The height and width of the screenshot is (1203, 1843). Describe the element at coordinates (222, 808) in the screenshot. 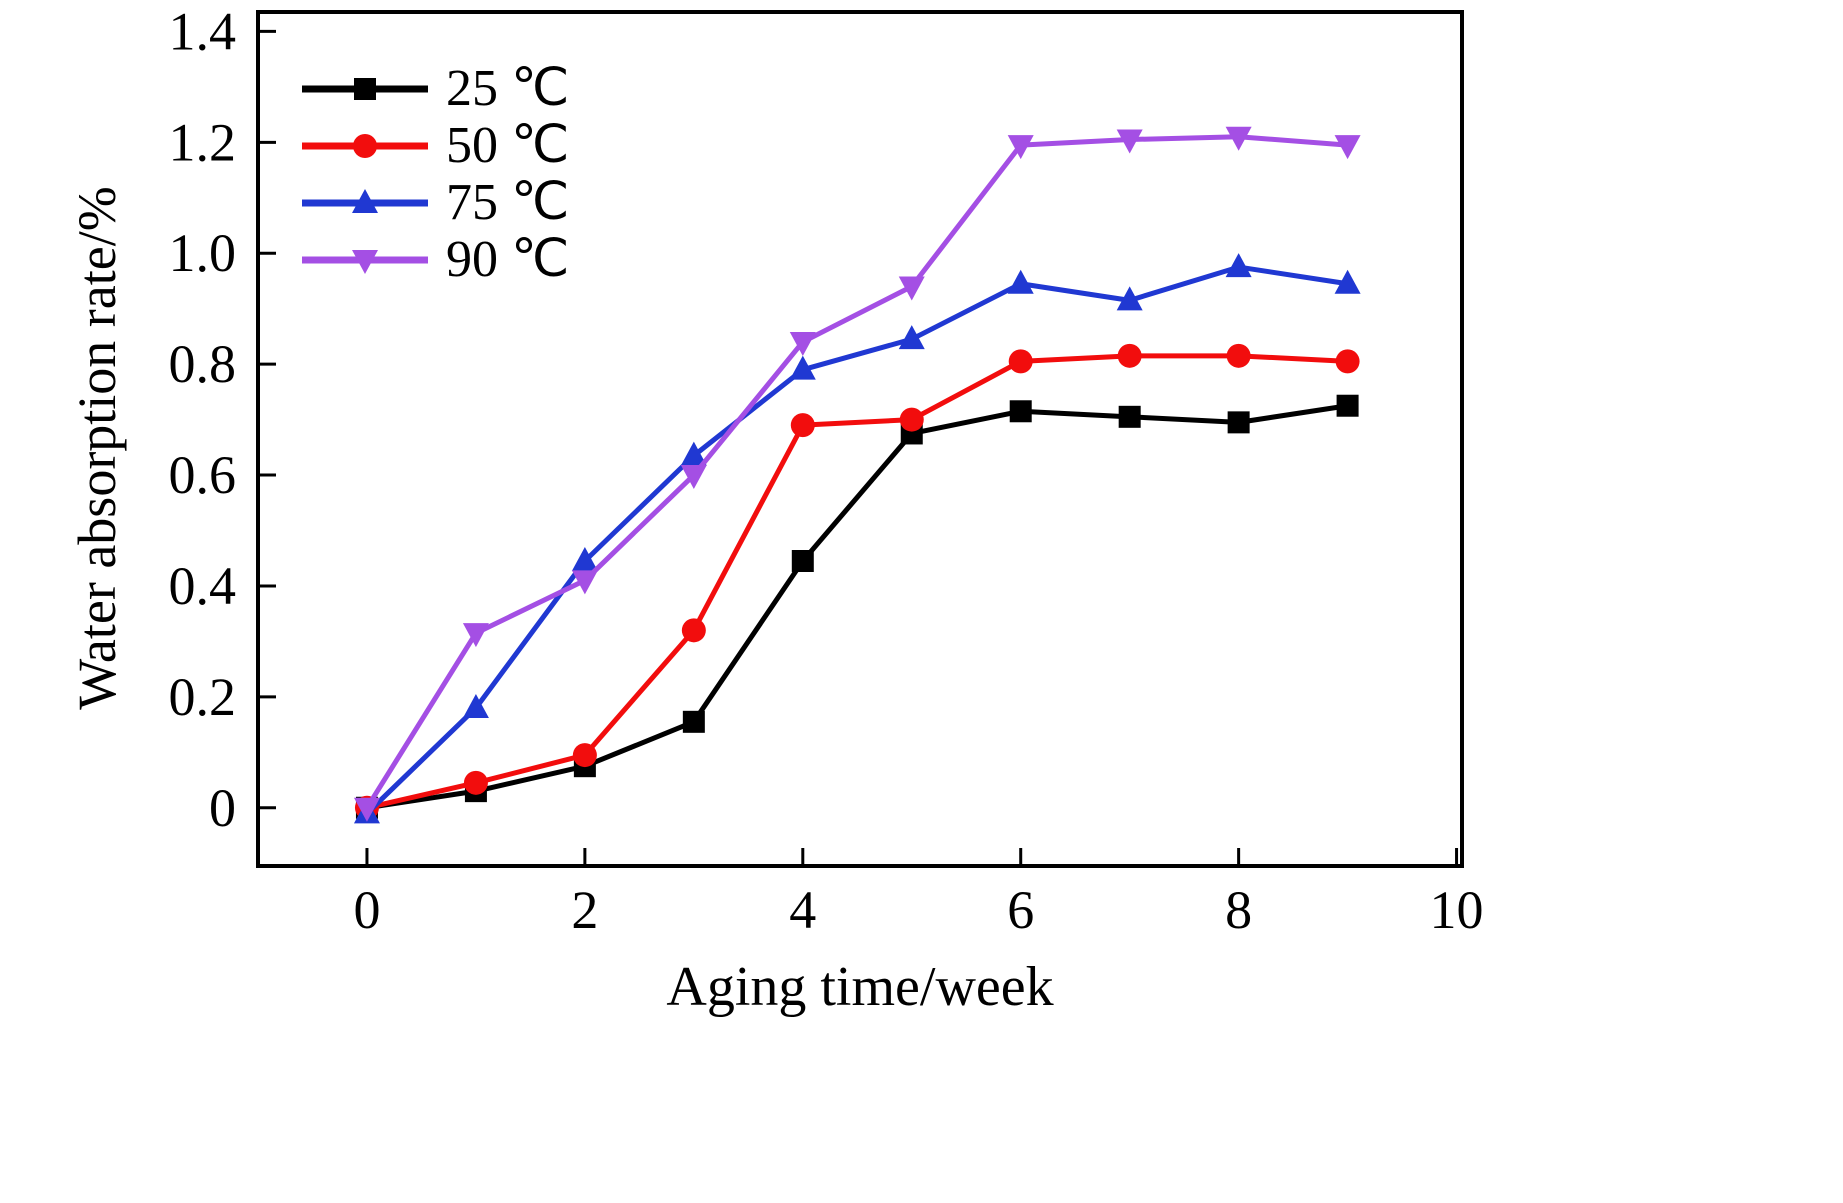

I see `y-tick-label: 0` at that location.